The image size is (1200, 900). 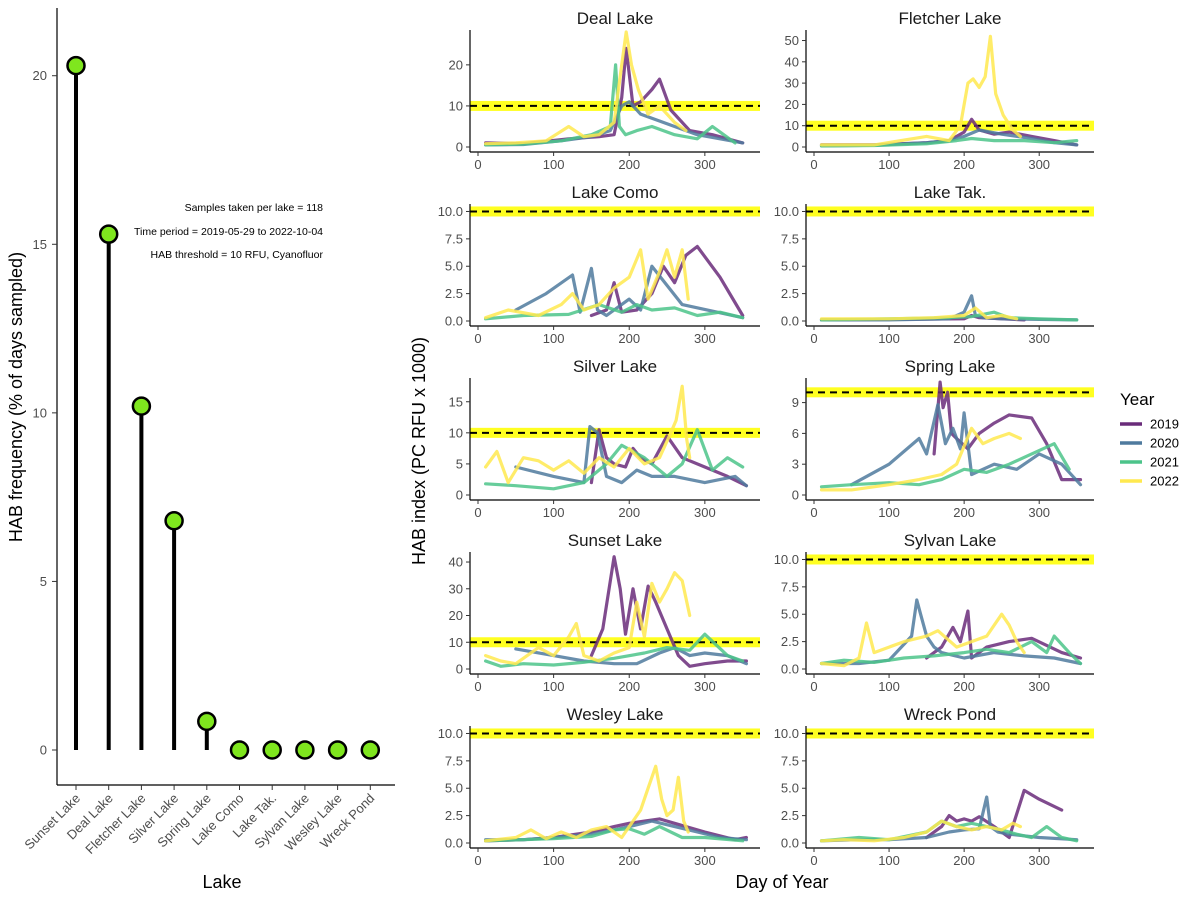 What do you see at coordinates (950, 540) in the screenshot?
I see `facet-panel-title: Sylvan Lake` at bounding box center [950, 540].